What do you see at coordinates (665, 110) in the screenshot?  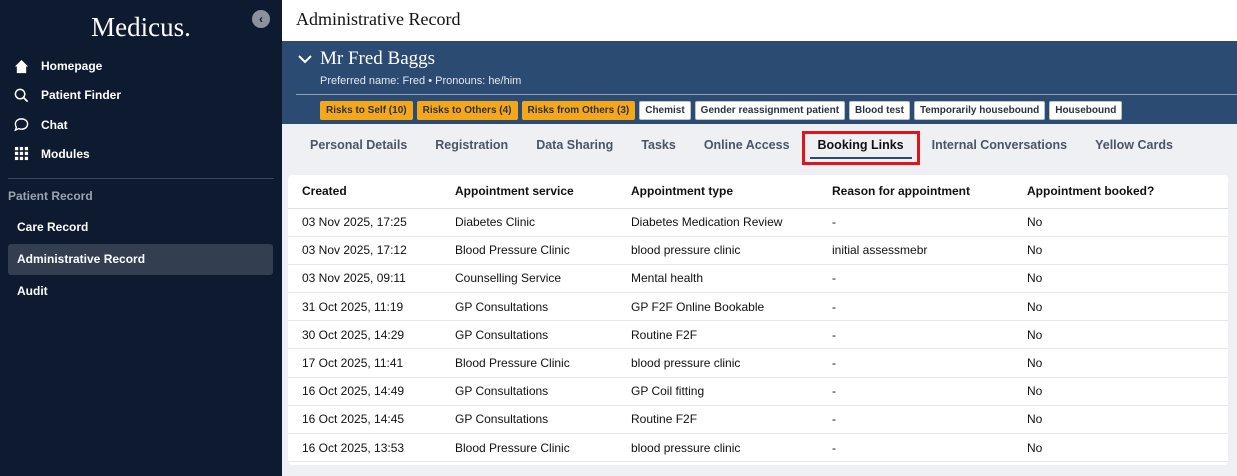 I see `tag: Chemist` at bounding box center [665, 110].